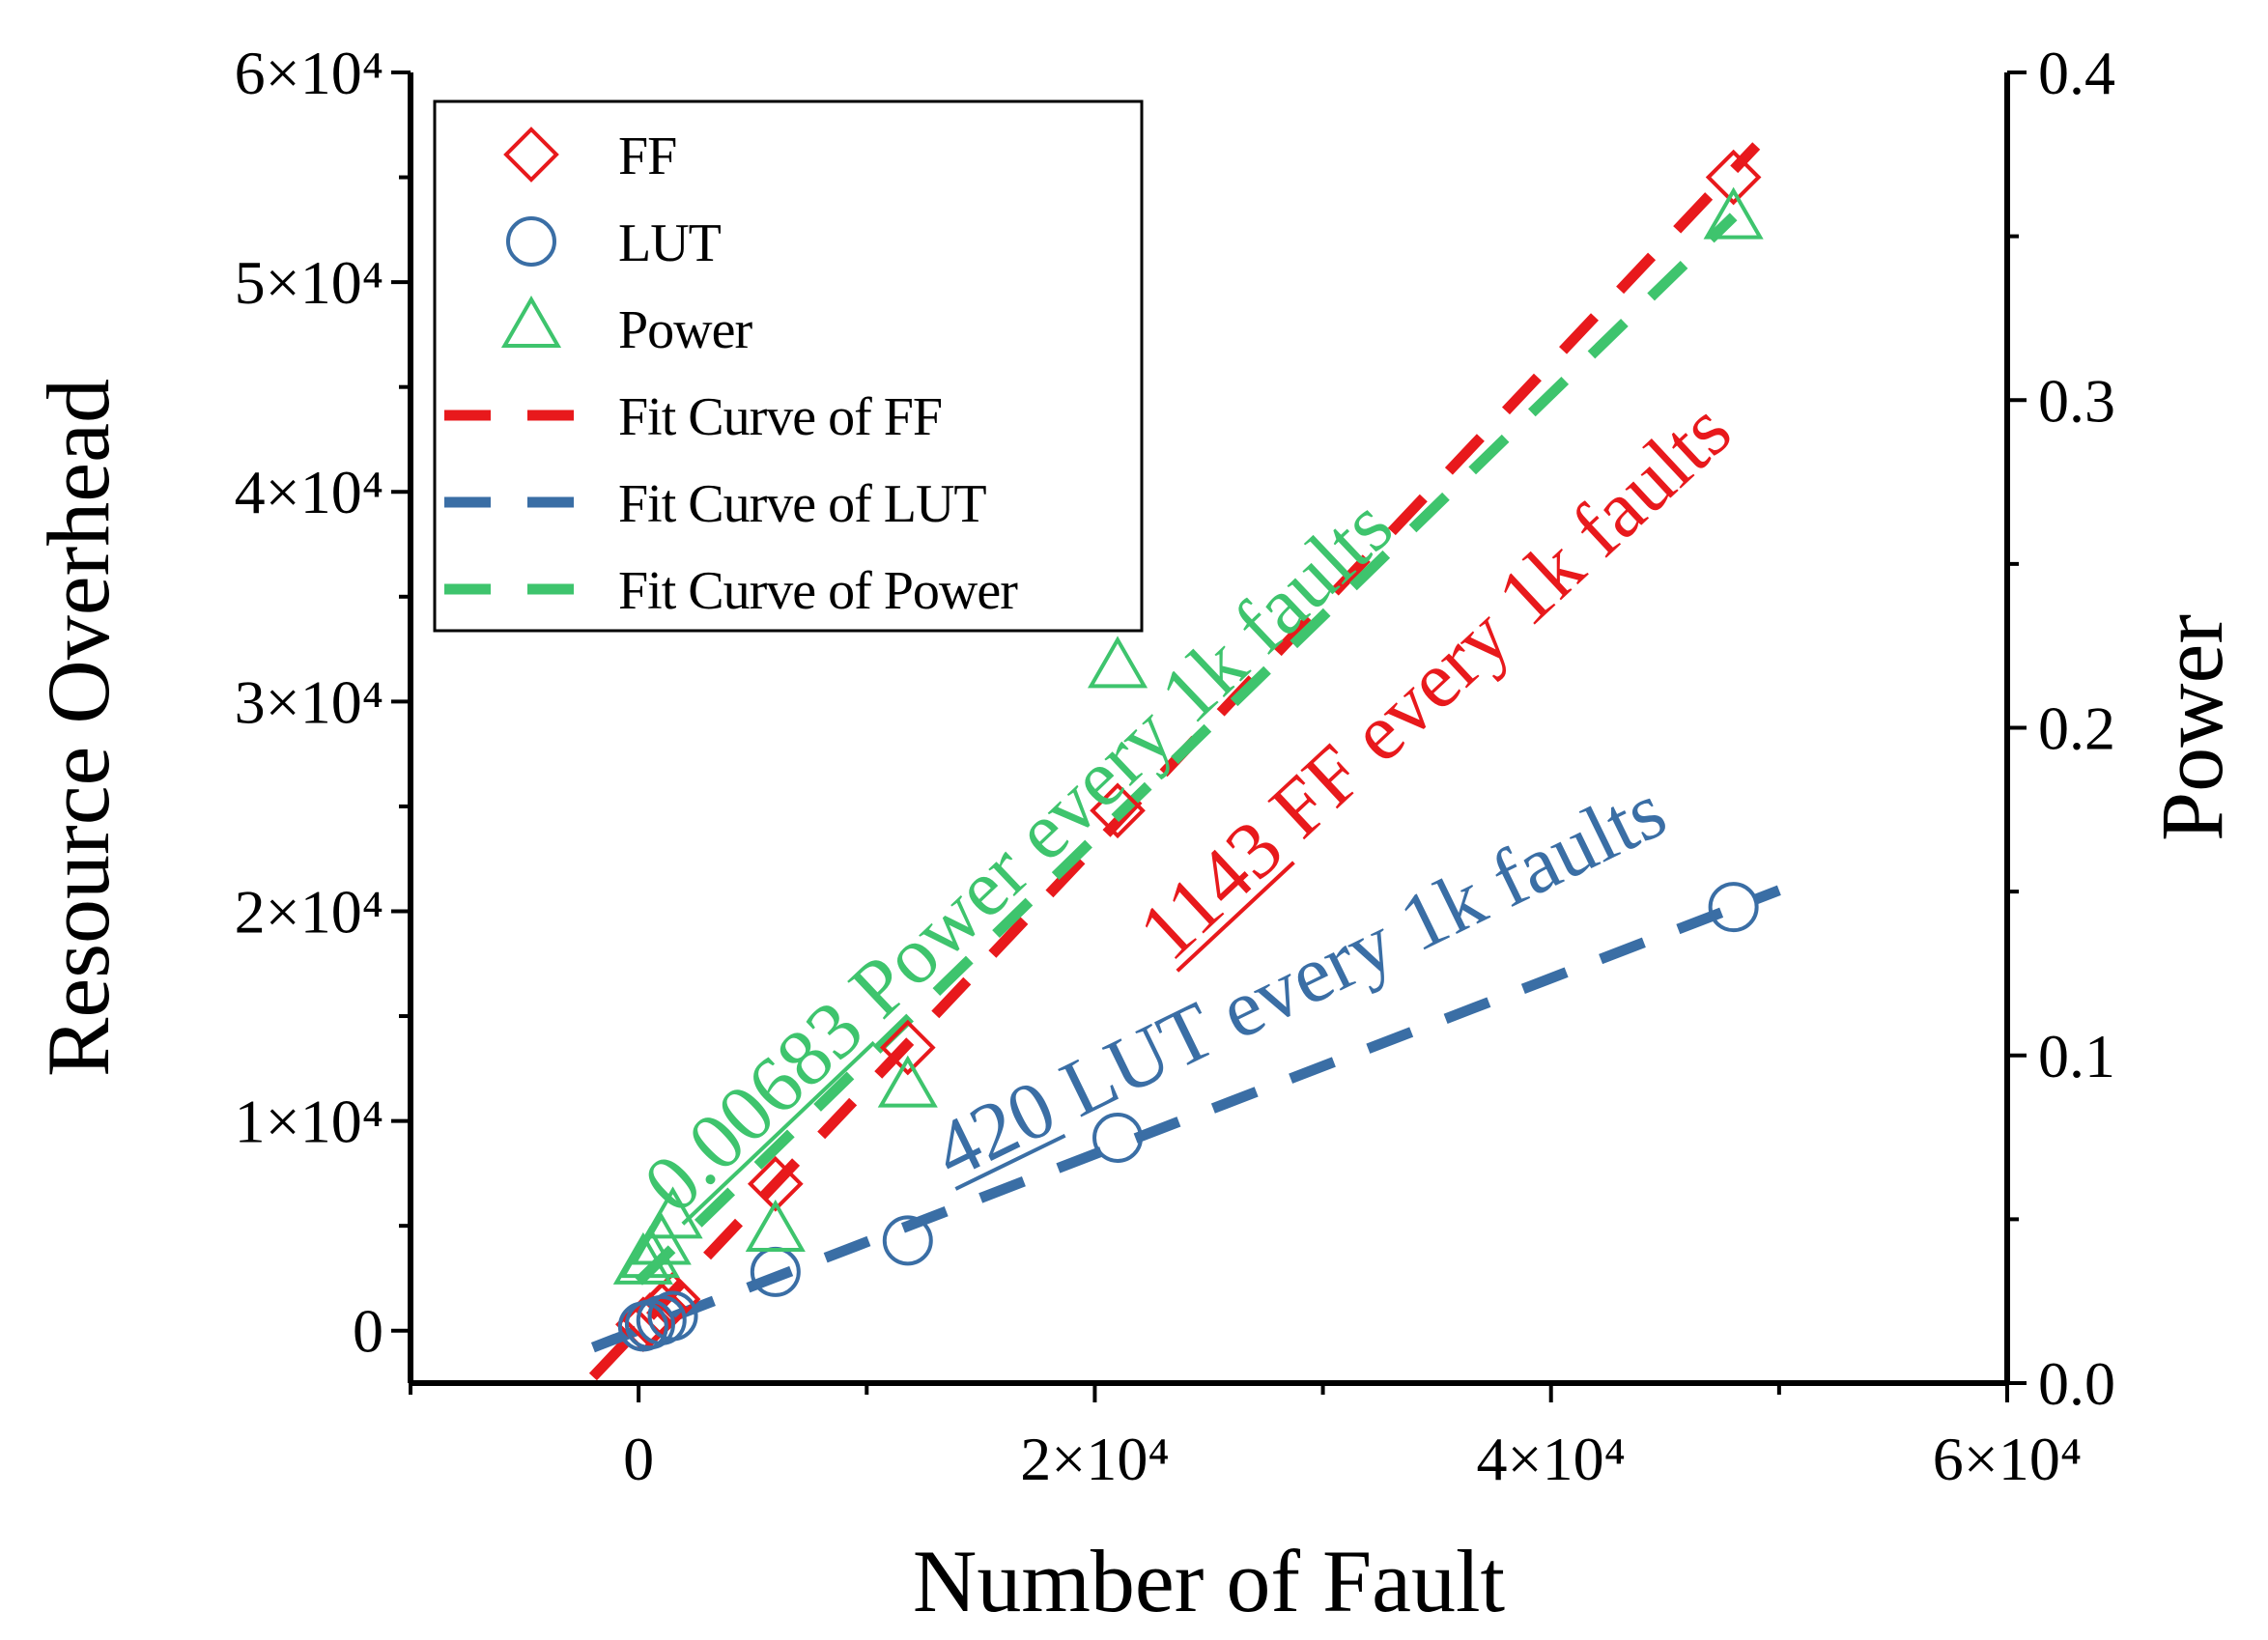  What do you see at coordinates (531, 155) in the screenshot?
I see `legend-marker-ff` at bounding box center [531, 155].